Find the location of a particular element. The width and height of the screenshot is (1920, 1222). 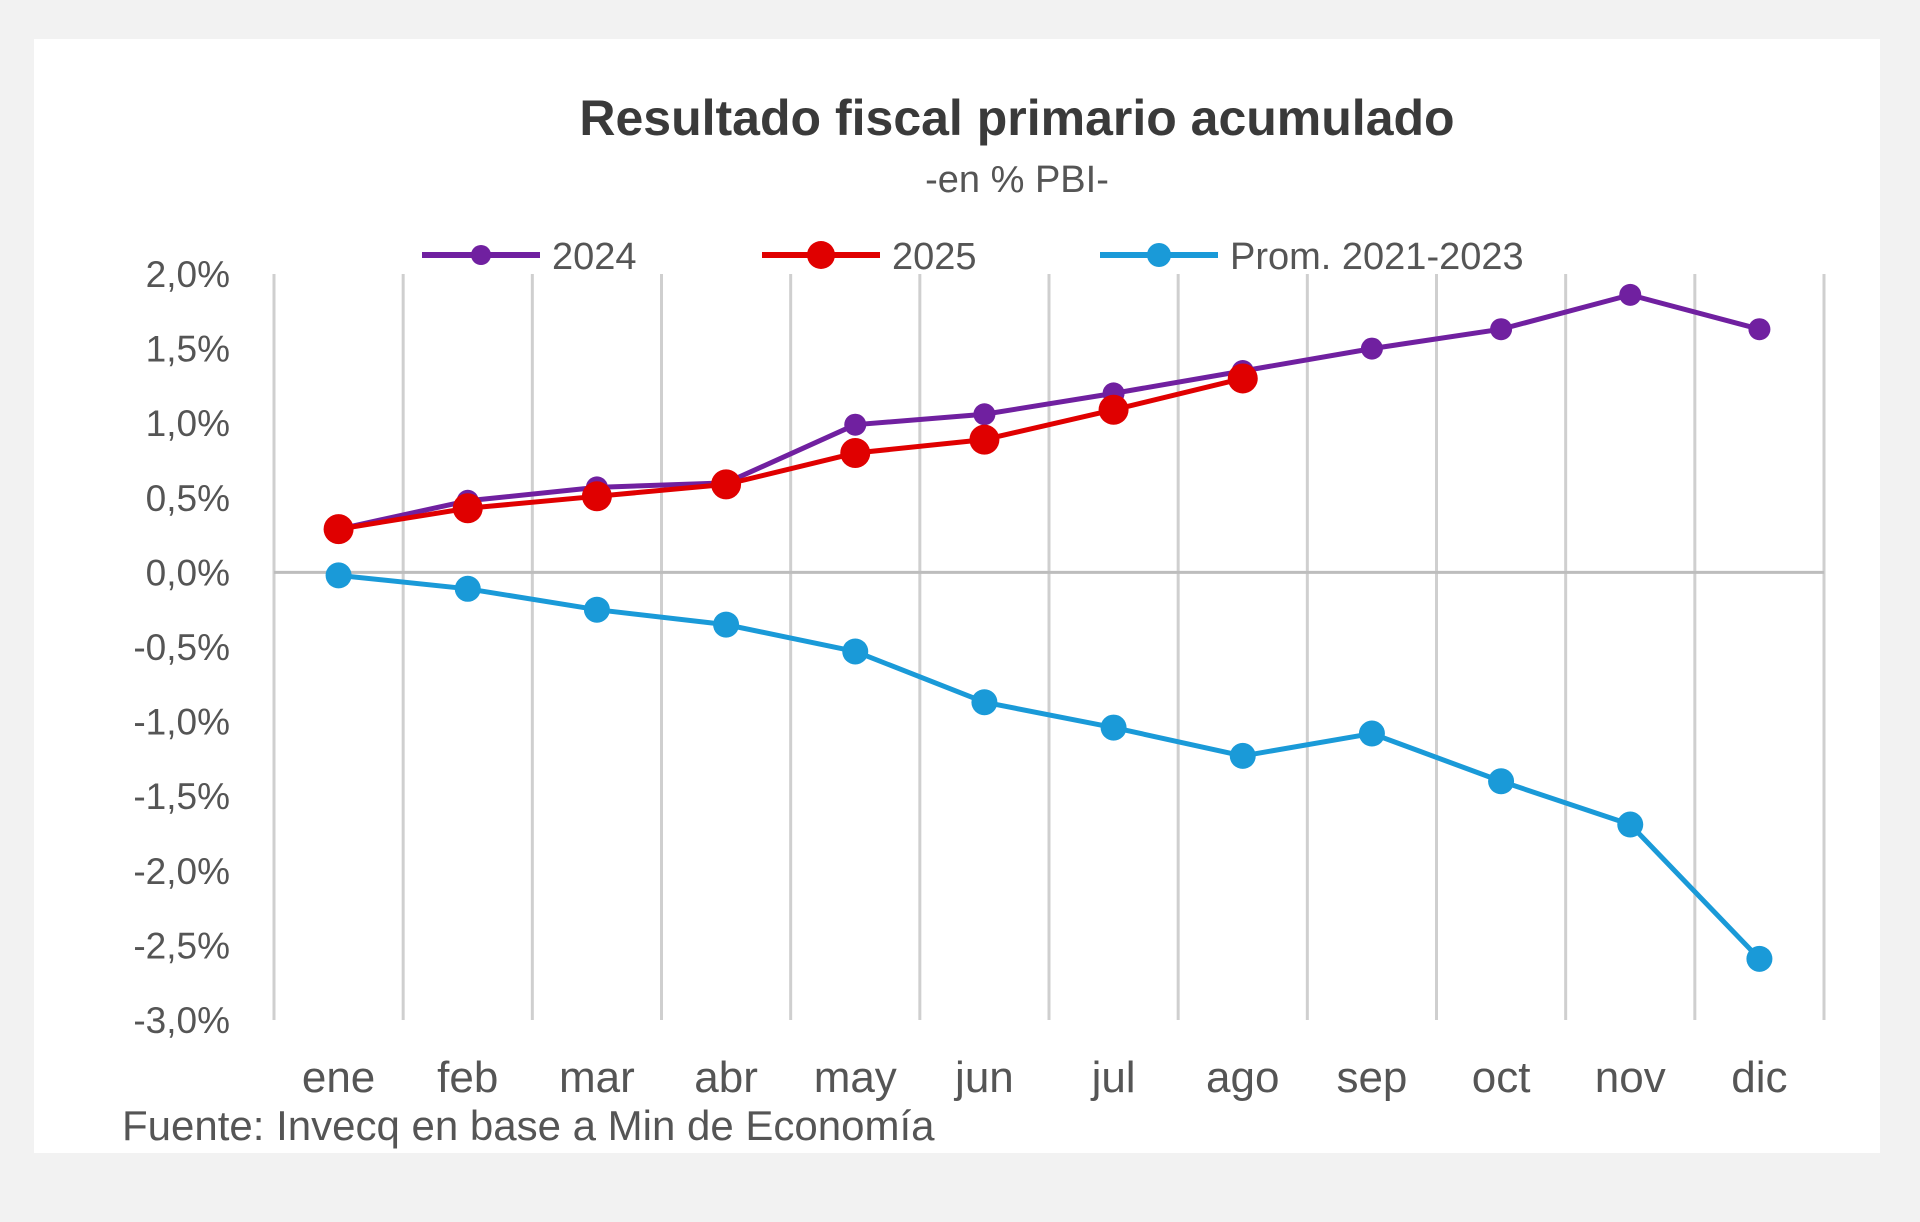

series-line-2024 is located at coordinates (1049, 412).